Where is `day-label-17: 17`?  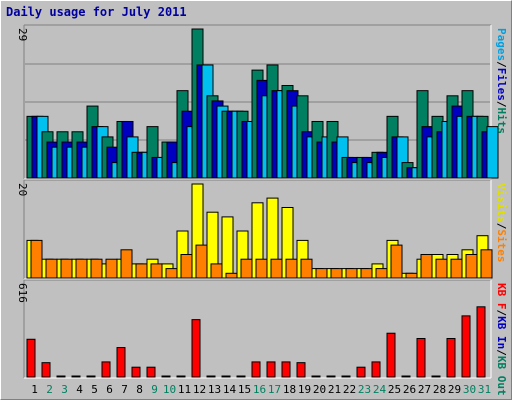 day-label-17: 17 is located at coordinates (274, 389).